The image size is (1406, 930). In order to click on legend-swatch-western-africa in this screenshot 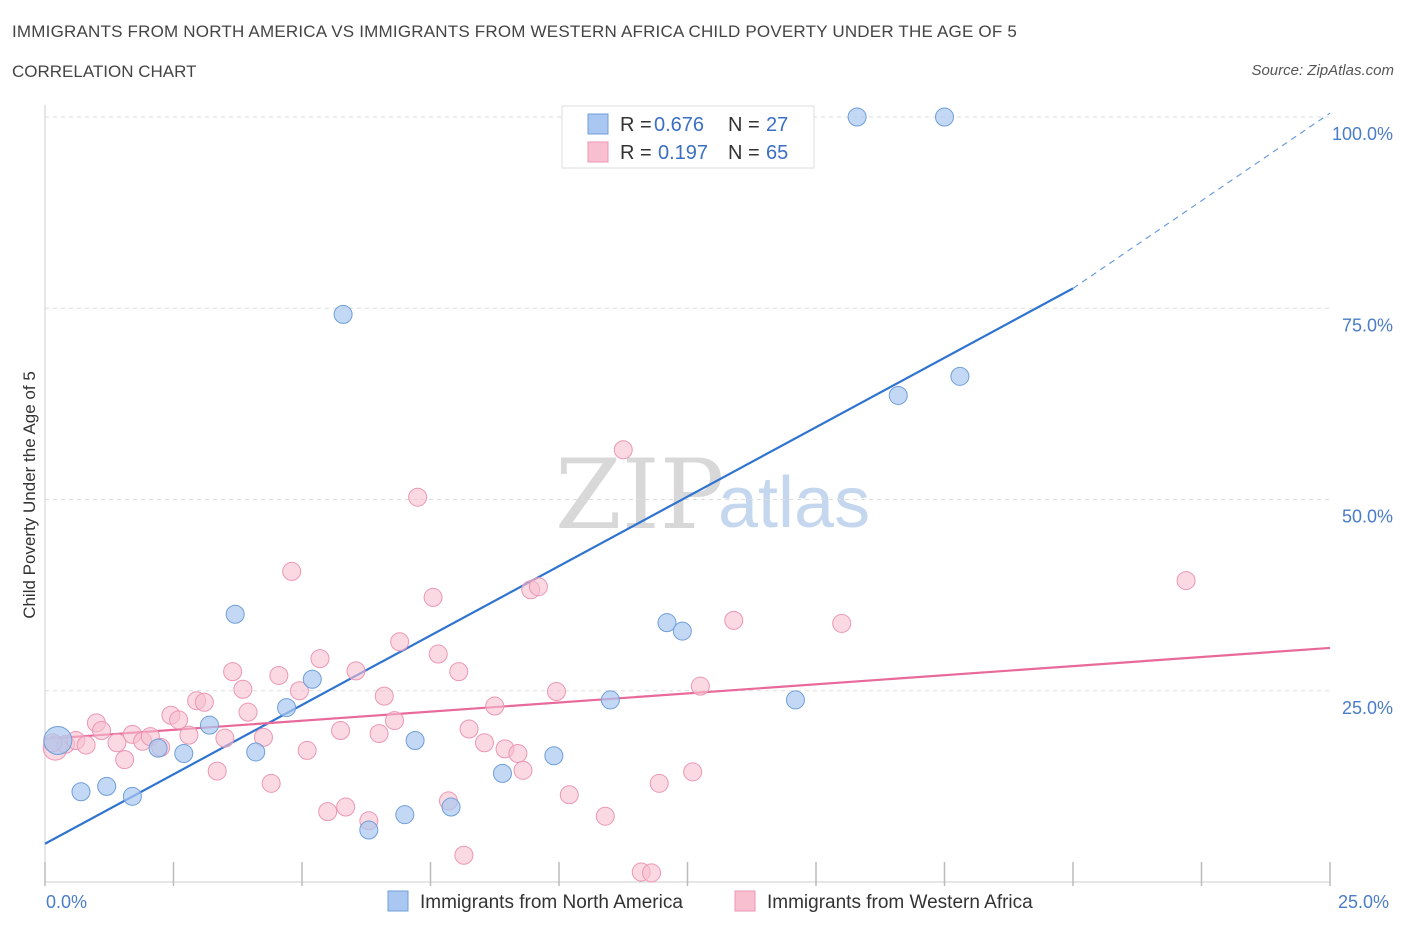, I will do `click(598, 152)`.